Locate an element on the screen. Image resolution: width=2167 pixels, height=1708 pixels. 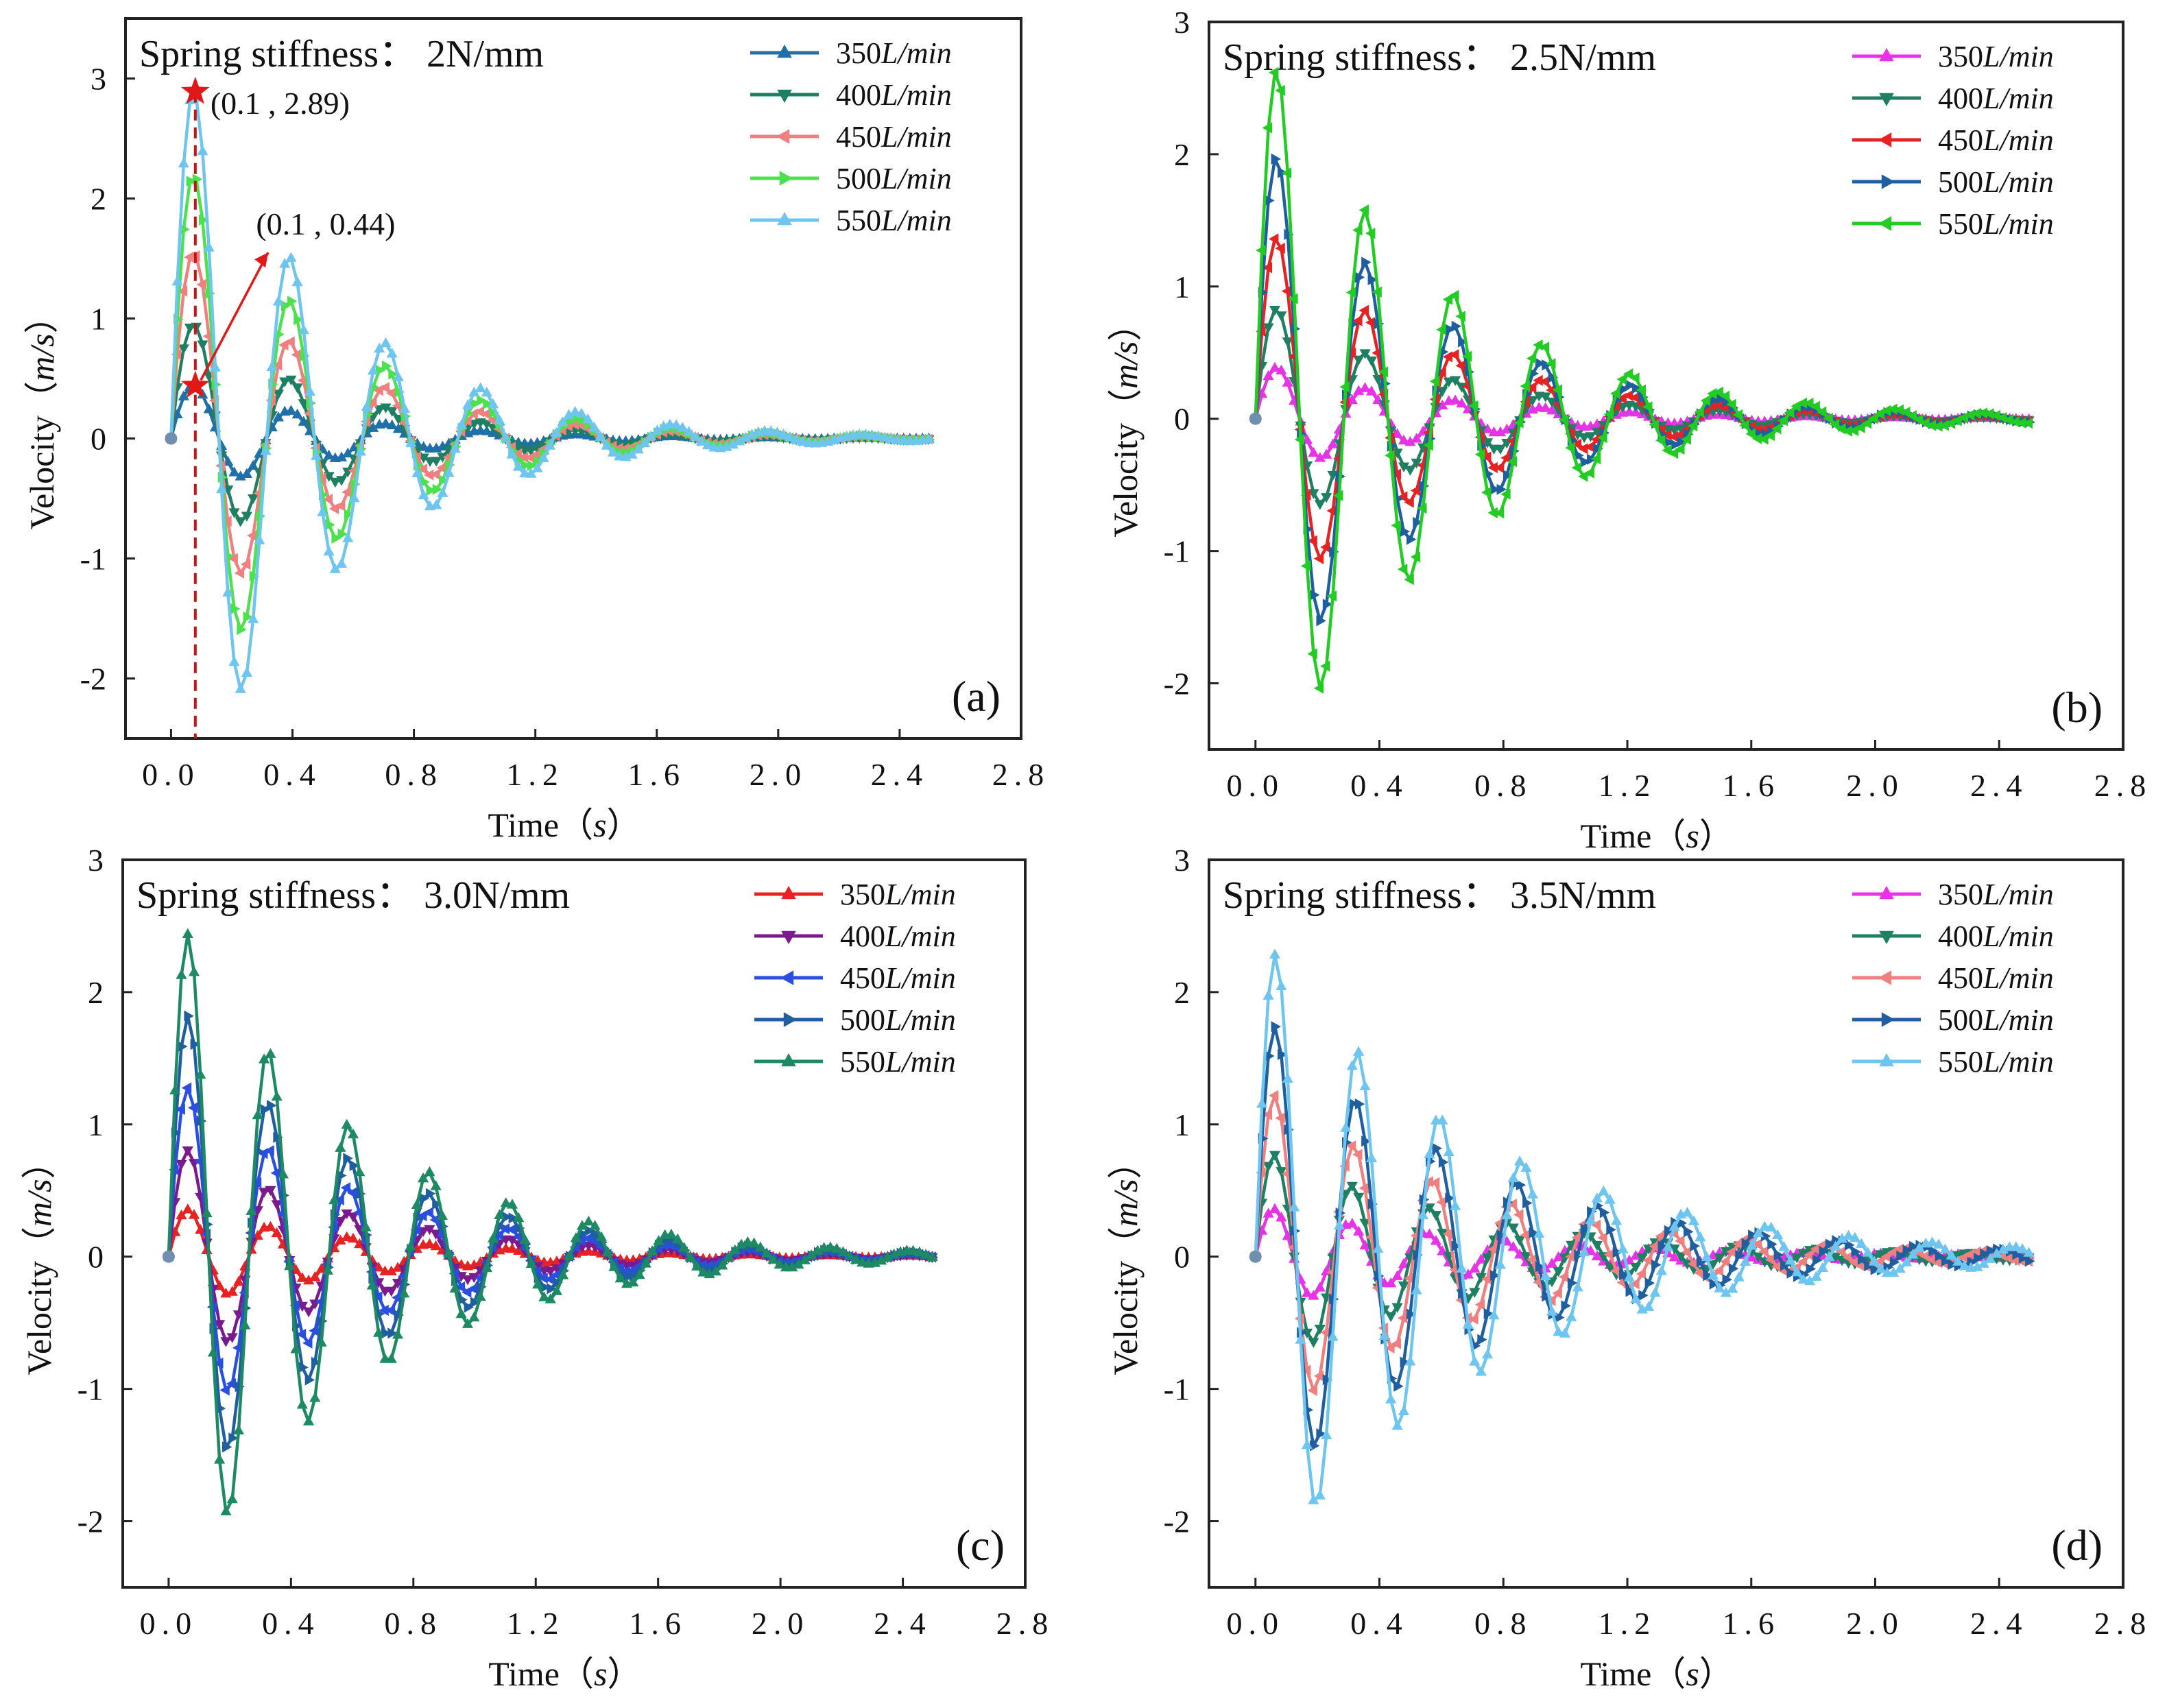
legend-value: 550 is located at coordinates (1960, 224).